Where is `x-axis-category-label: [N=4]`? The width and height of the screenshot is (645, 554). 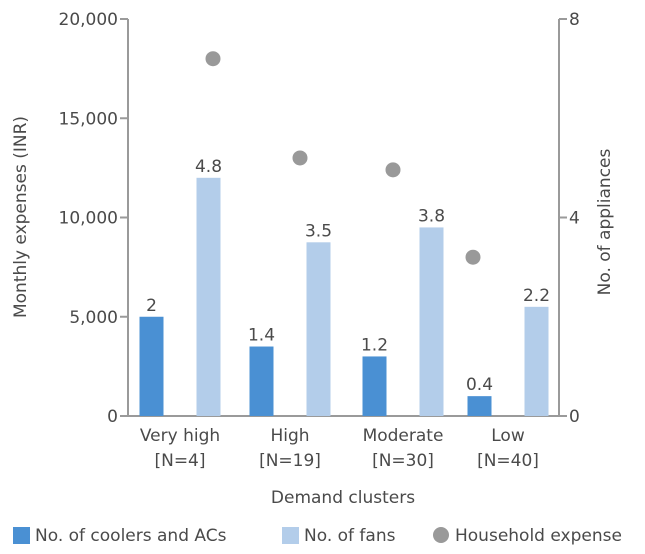
x-axis-category-label: [N=4] is located at coordinates (179, 461).